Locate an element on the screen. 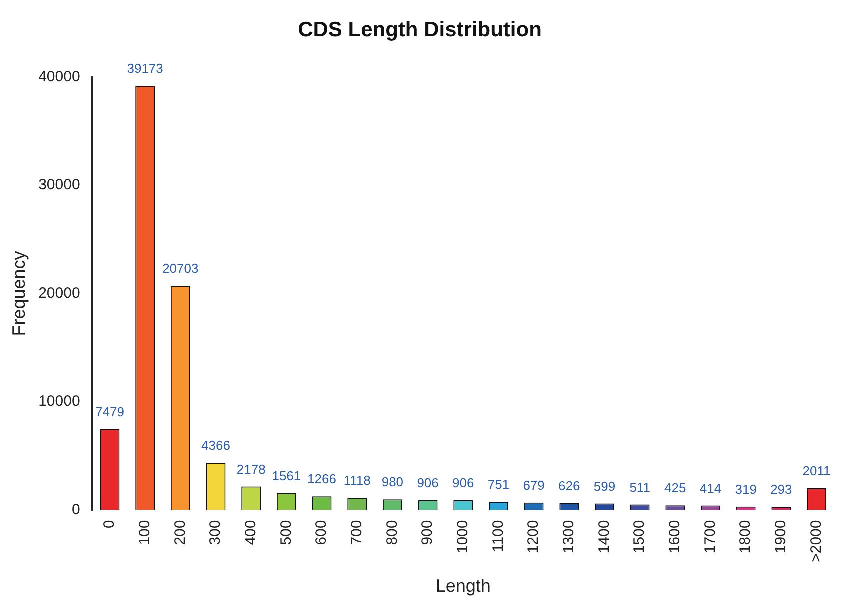  y-tick-label: 0 is located at coordinates (76, 509).